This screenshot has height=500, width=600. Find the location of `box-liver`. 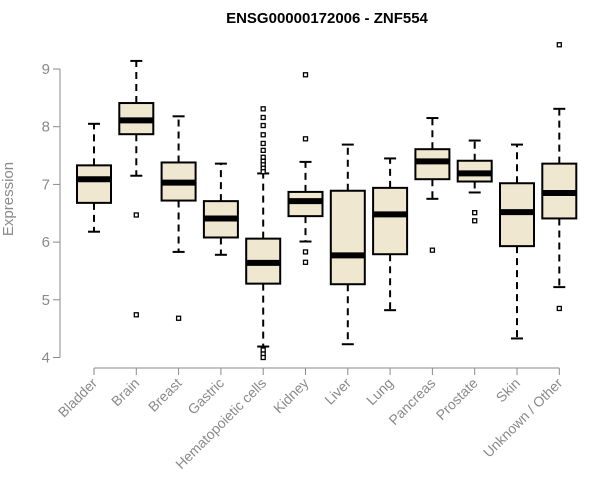

box-liver is located at coordinates (347, 244).